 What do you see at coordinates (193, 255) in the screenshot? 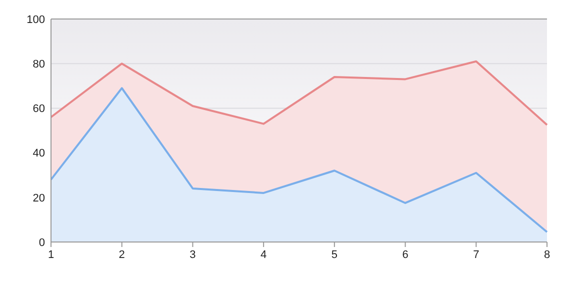
I see `x-tick-label: 3` at bounding box center [193, 255].